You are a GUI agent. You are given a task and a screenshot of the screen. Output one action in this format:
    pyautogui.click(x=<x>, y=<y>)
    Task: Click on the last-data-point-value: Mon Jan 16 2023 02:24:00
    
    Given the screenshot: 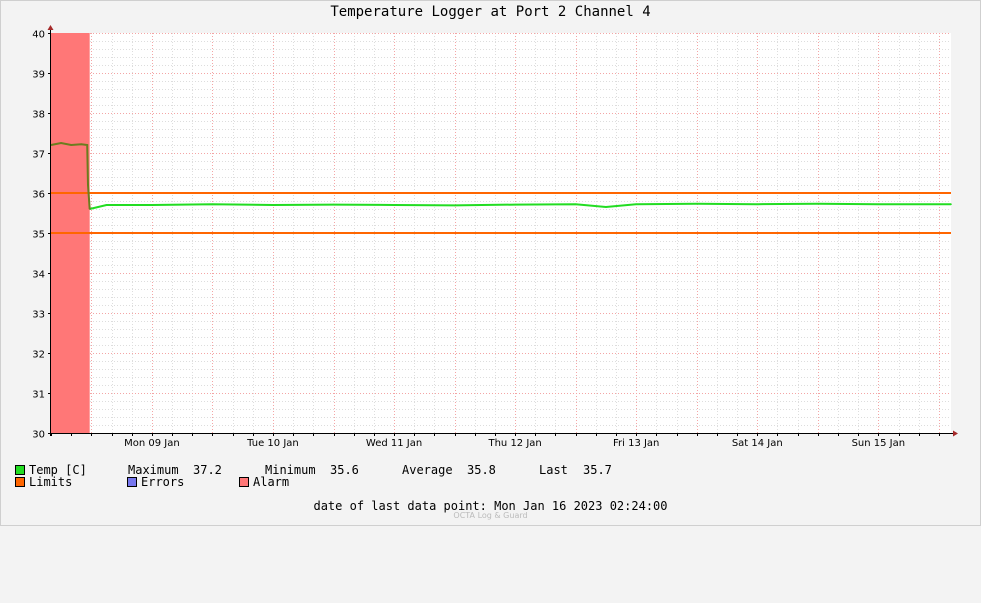 What is the action you would take?
    pyautogui.click(x=581, y=506)
    